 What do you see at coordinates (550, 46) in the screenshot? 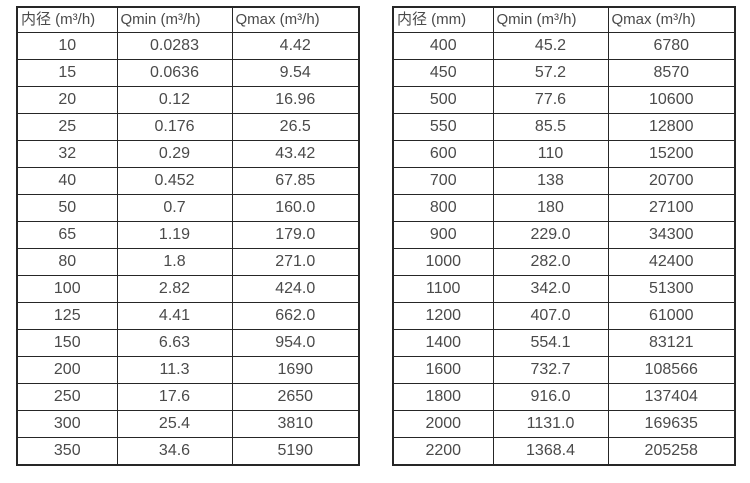
I see `qmin-cell: 45.2` at bounding box center [550, 46].